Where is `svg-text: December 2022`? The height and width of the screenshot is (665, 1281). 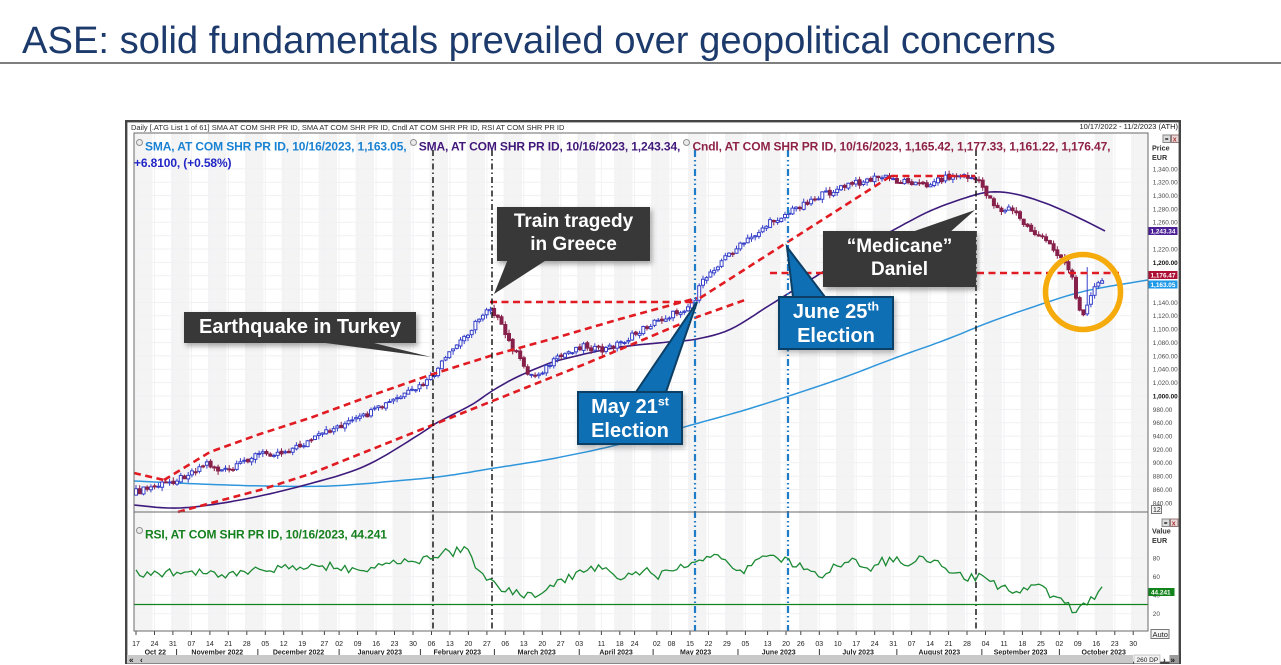
svg-text: December 2022 is located at coordinates (298, 653).